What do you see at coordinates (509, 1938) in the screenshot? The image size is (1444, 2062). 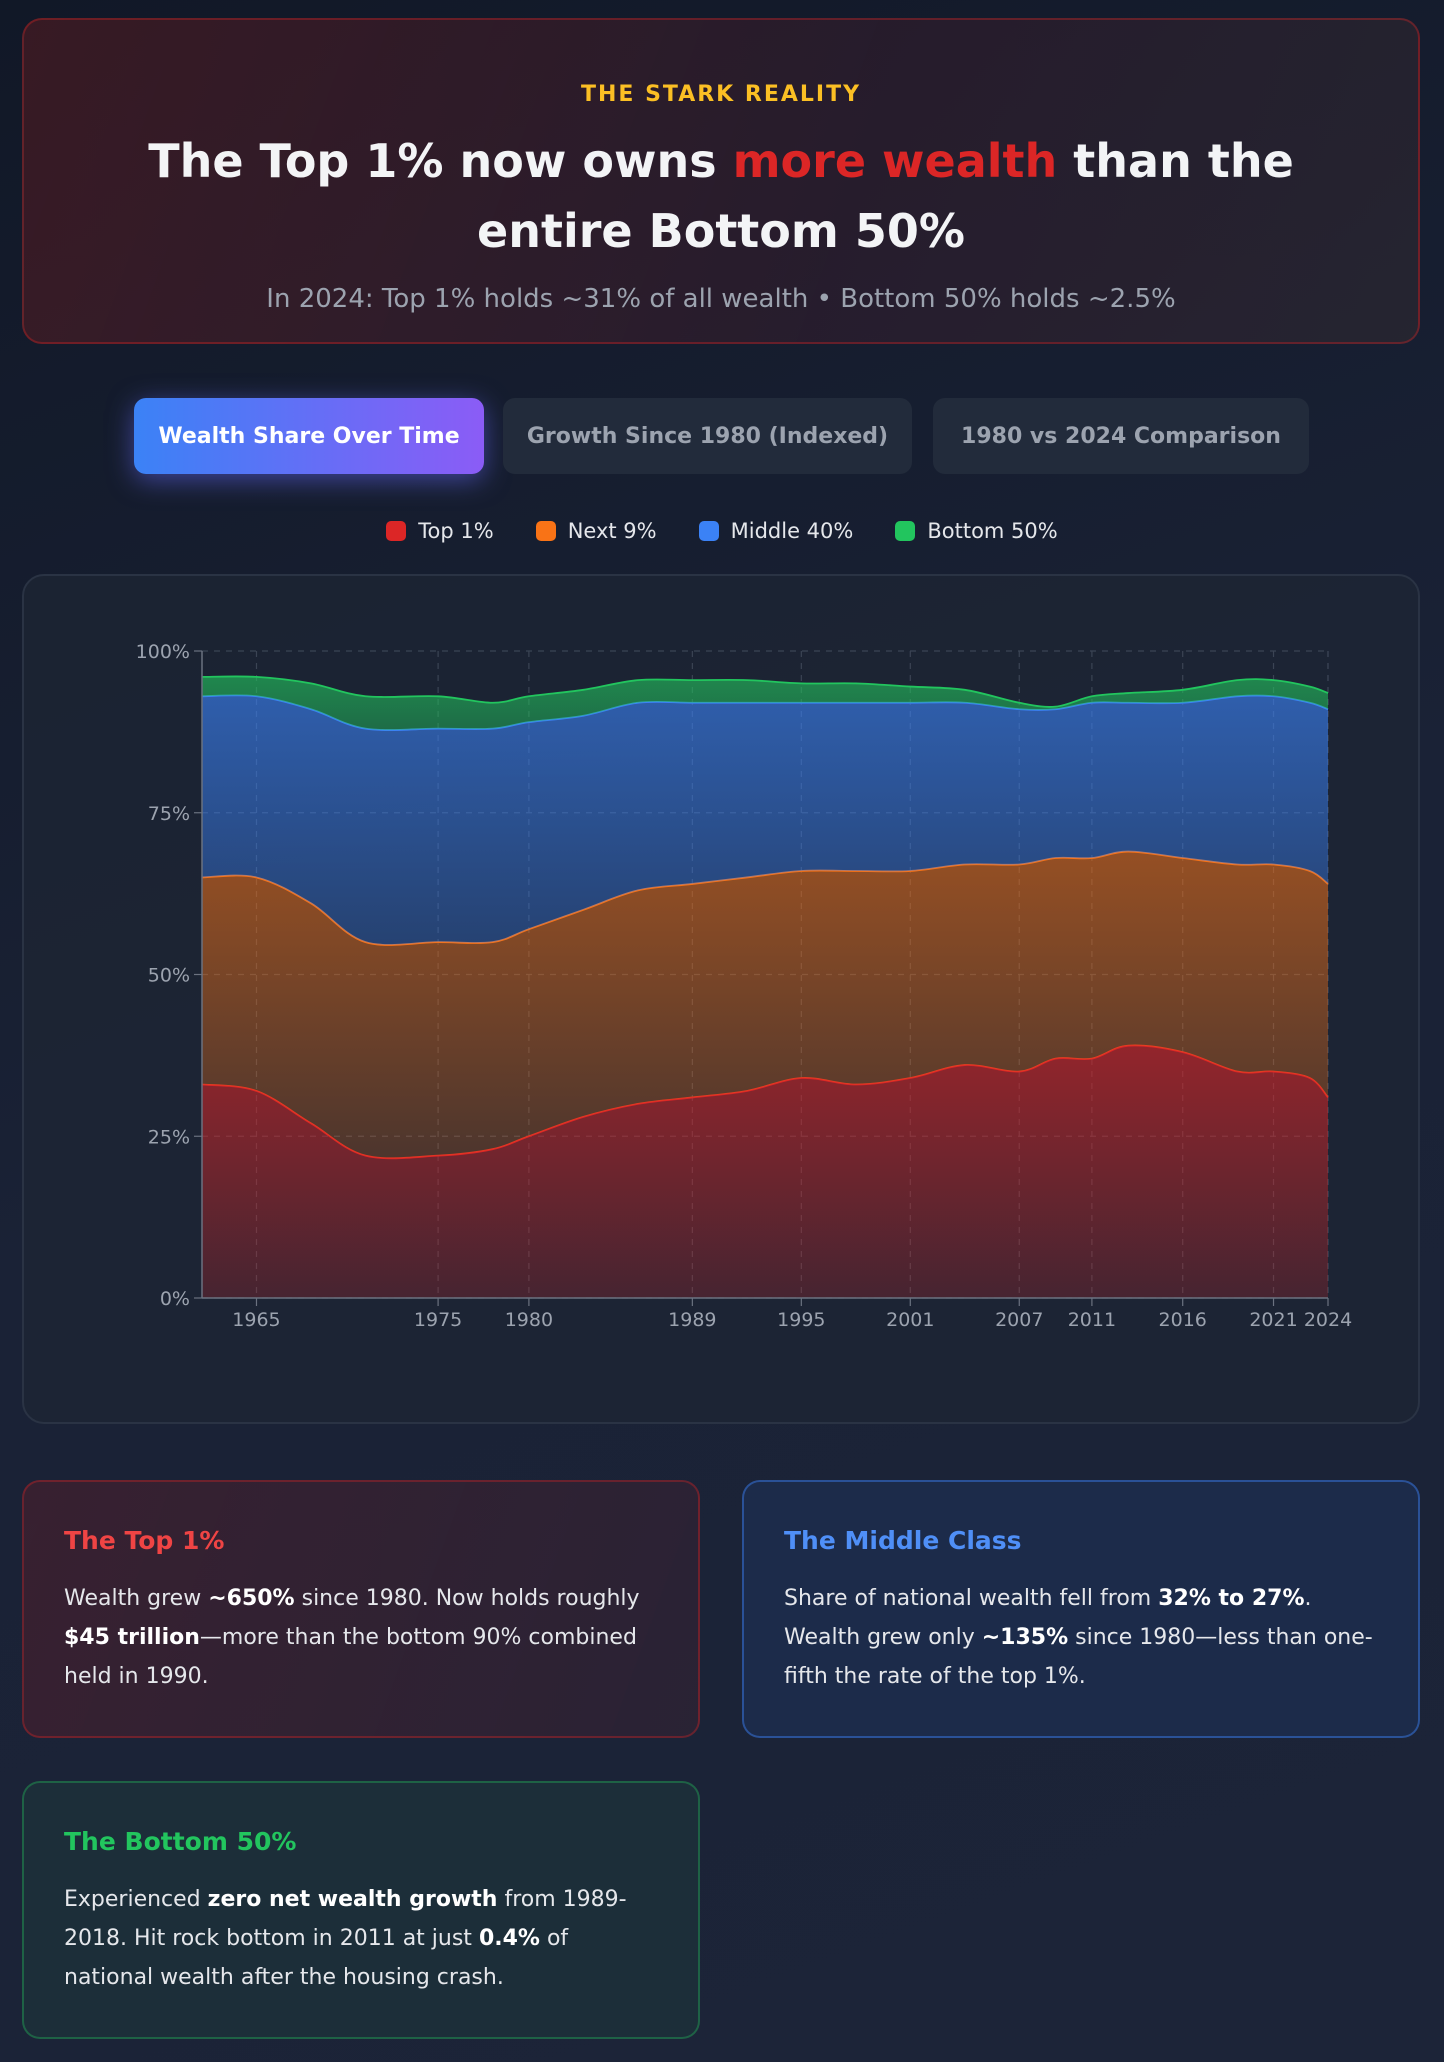 I see `highlight-value: 0.4%` at bounding box center [509, 1938].